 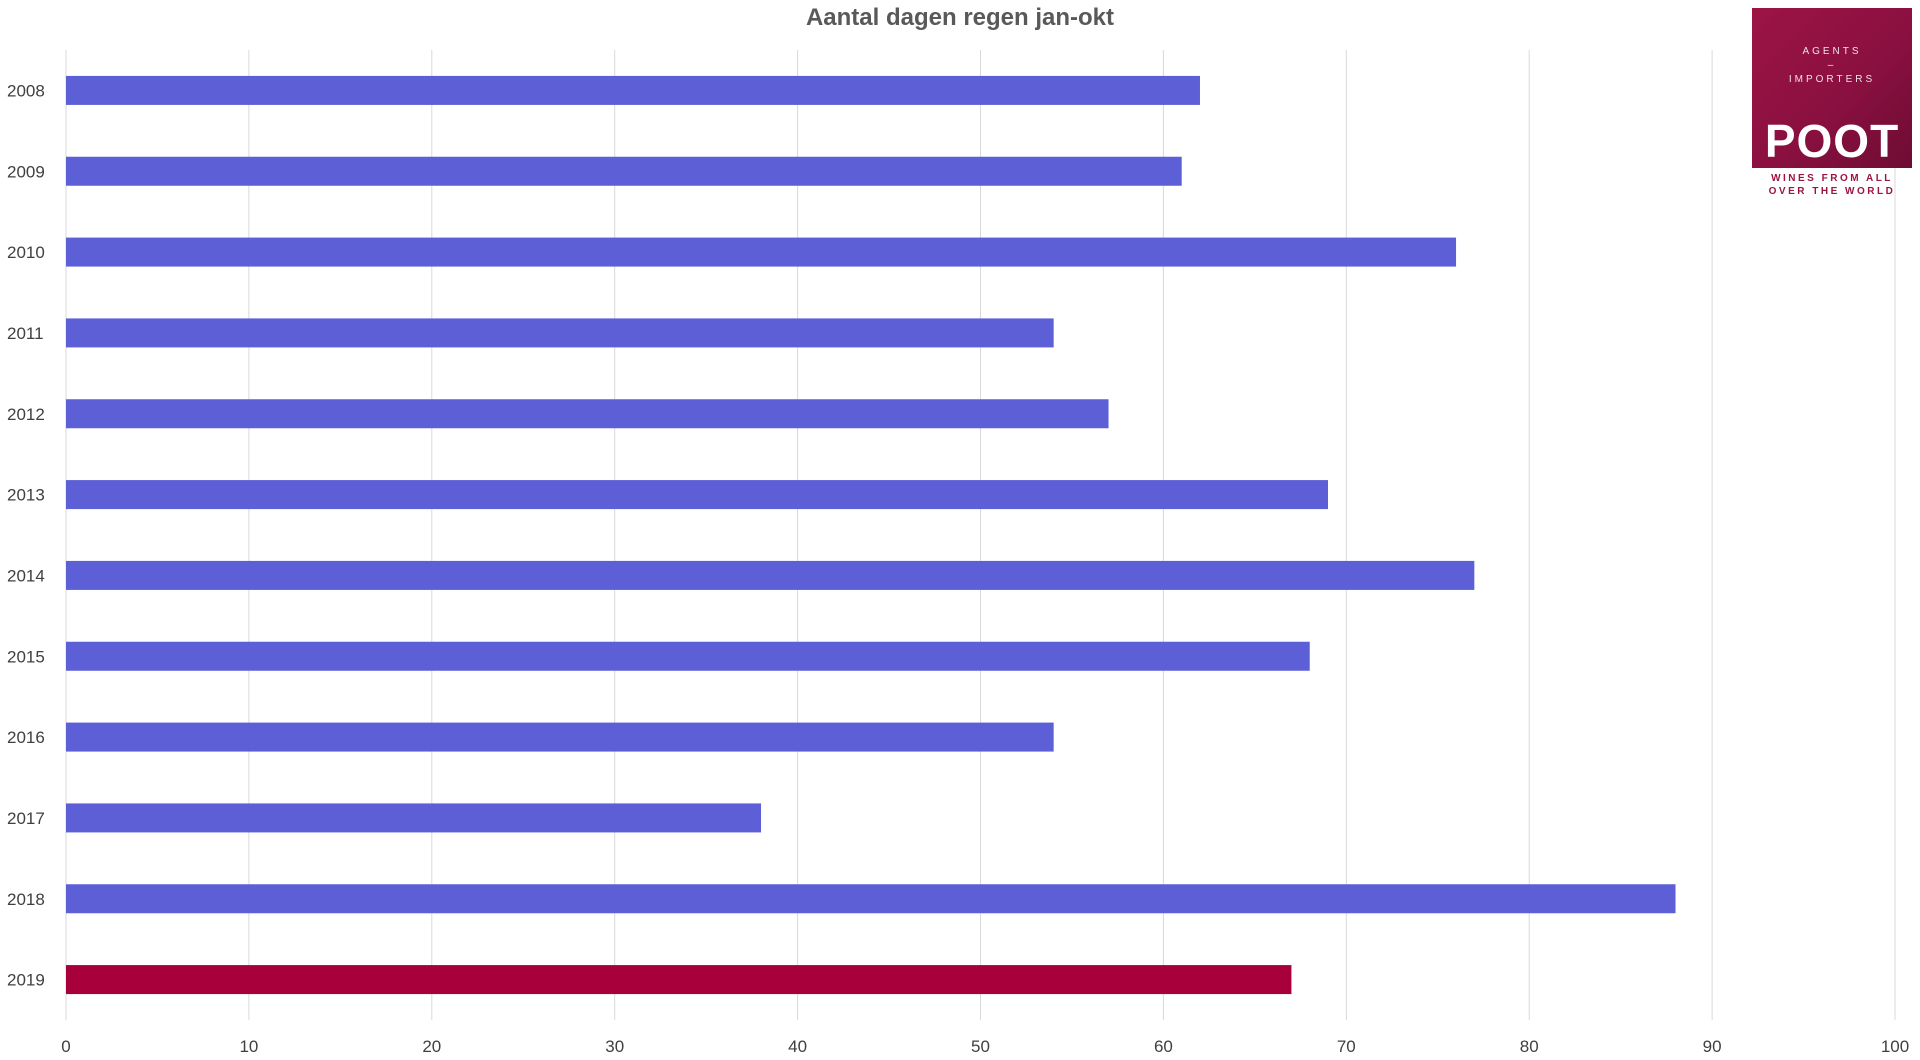 I want to click on bar-2014, so click(x=770, y=575).